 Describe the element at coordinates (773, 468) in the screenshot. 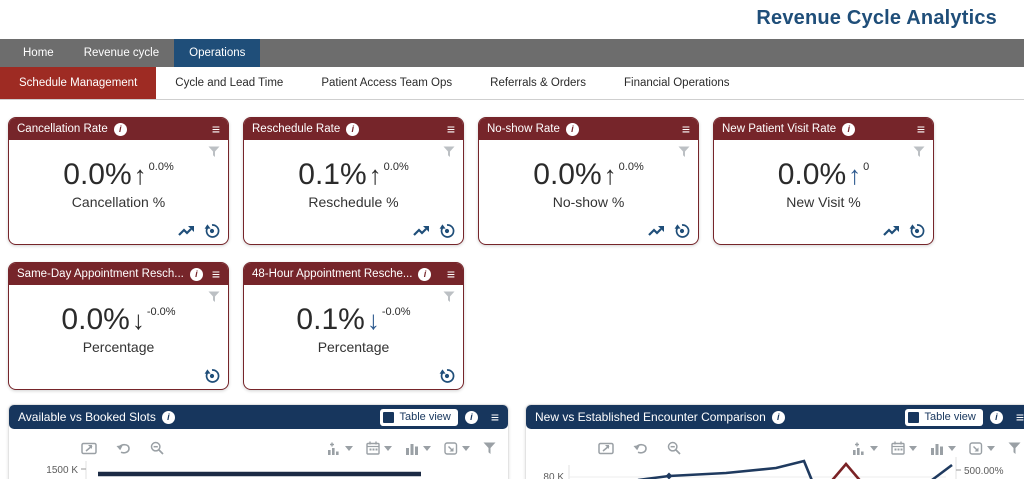

I see `encounter-chart: 80 K 500.00%` at that location.